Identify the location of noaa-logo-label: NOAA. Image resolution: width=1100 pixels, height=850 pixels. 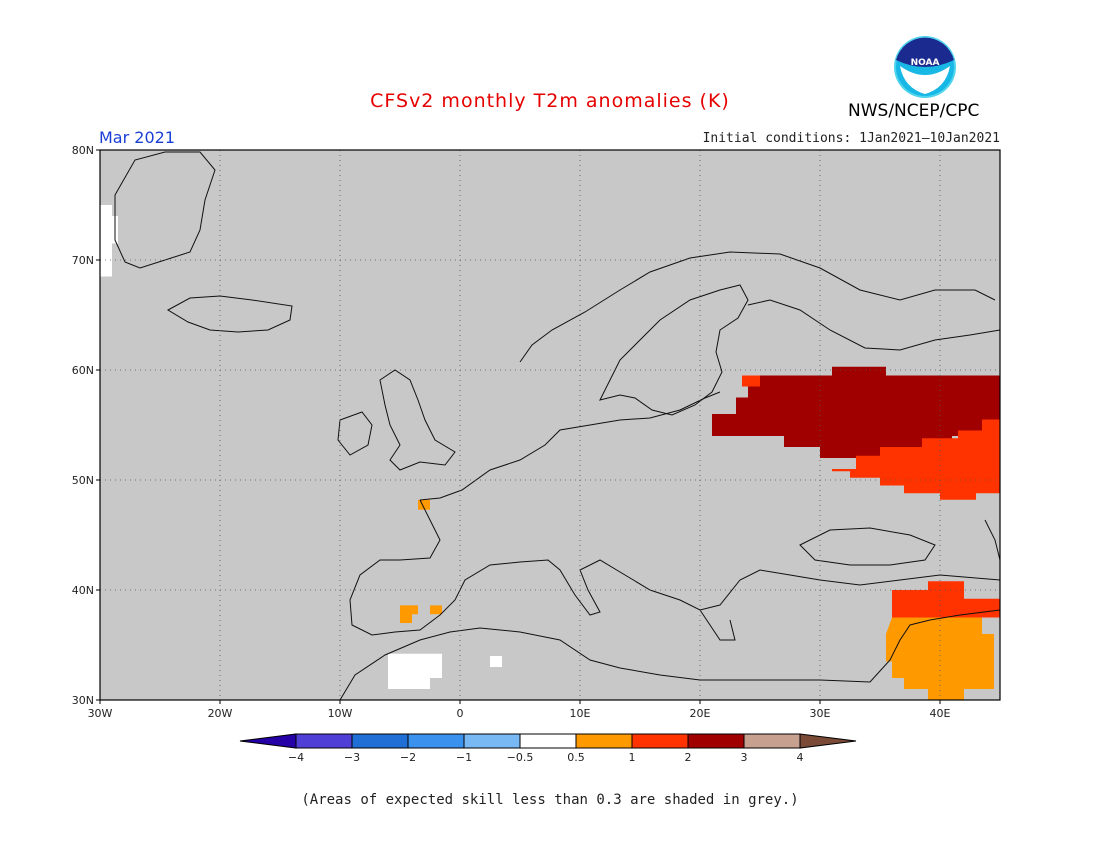
(925, 63).